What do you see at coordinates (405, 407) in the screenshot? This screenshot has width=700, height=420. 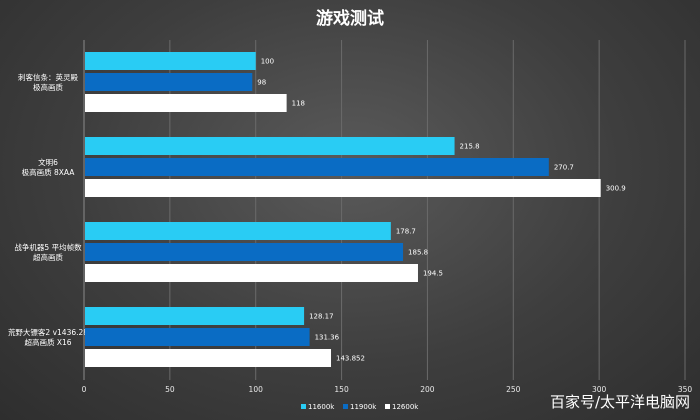 I see `legend-label: 12600k` at bounding box center [405, 407].